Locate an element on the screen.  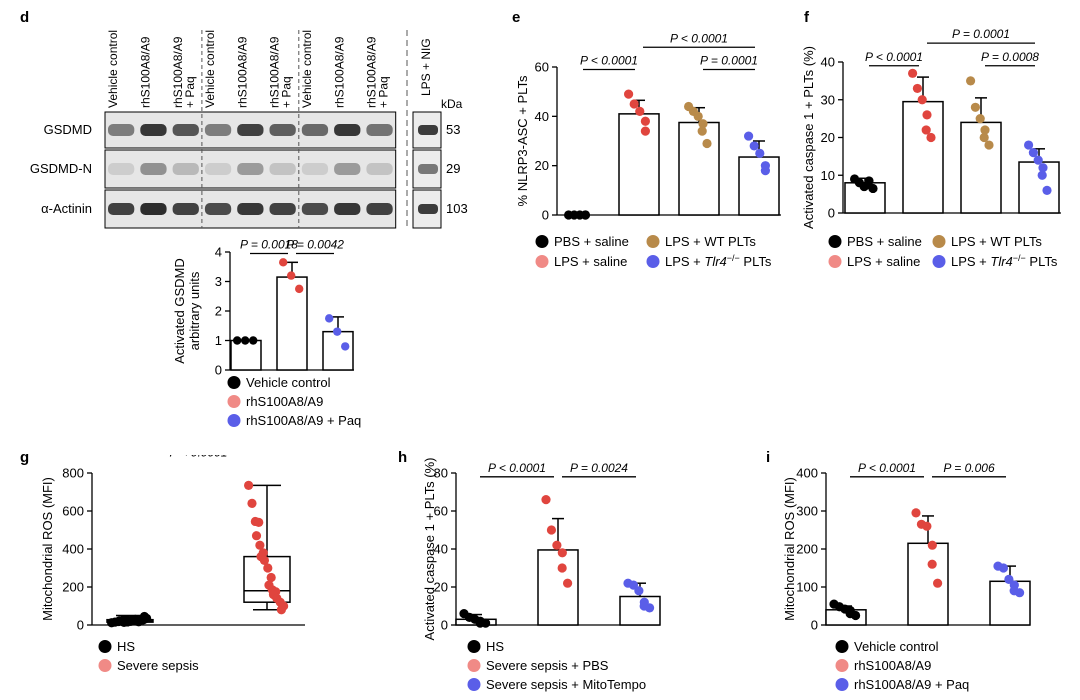
blot-row-label: α-Actinin is located at coordinates (66, 208).